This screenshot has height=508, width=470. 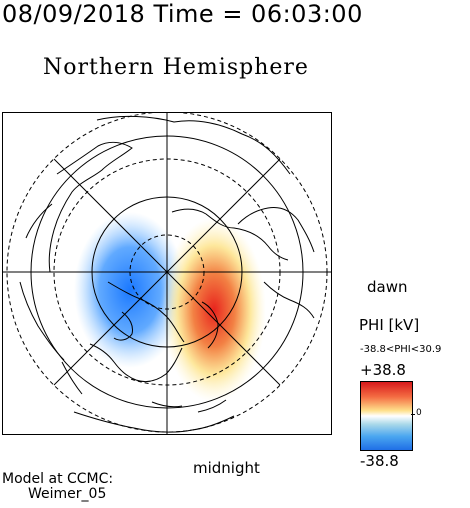 I want to click on island-outline, so click(x=123, y=326).